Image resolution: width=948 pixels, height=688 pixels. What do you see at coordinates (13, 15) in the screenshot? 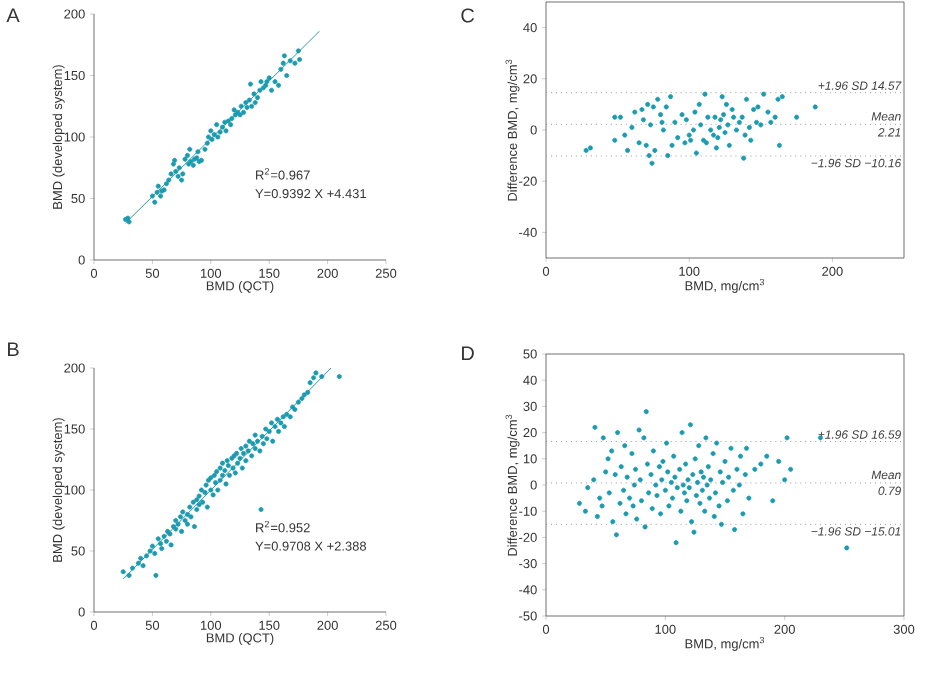
I see `chart-title: A` at bounding box center [13, 15].